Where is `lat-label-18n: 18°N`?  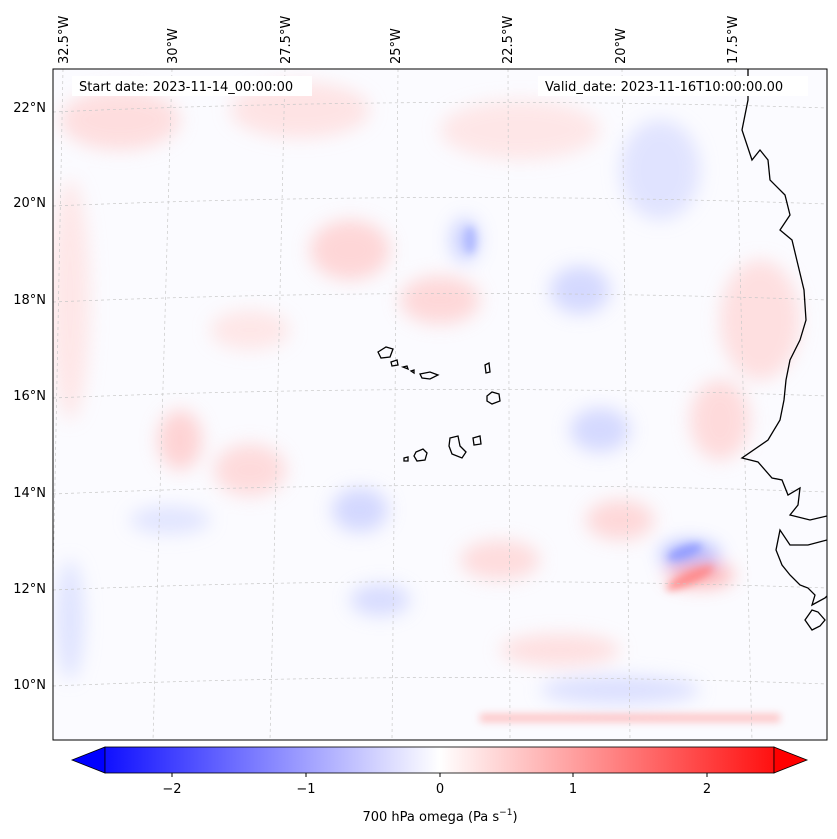 lat-label-18n: 18°N is located at coordinates (29, 300).